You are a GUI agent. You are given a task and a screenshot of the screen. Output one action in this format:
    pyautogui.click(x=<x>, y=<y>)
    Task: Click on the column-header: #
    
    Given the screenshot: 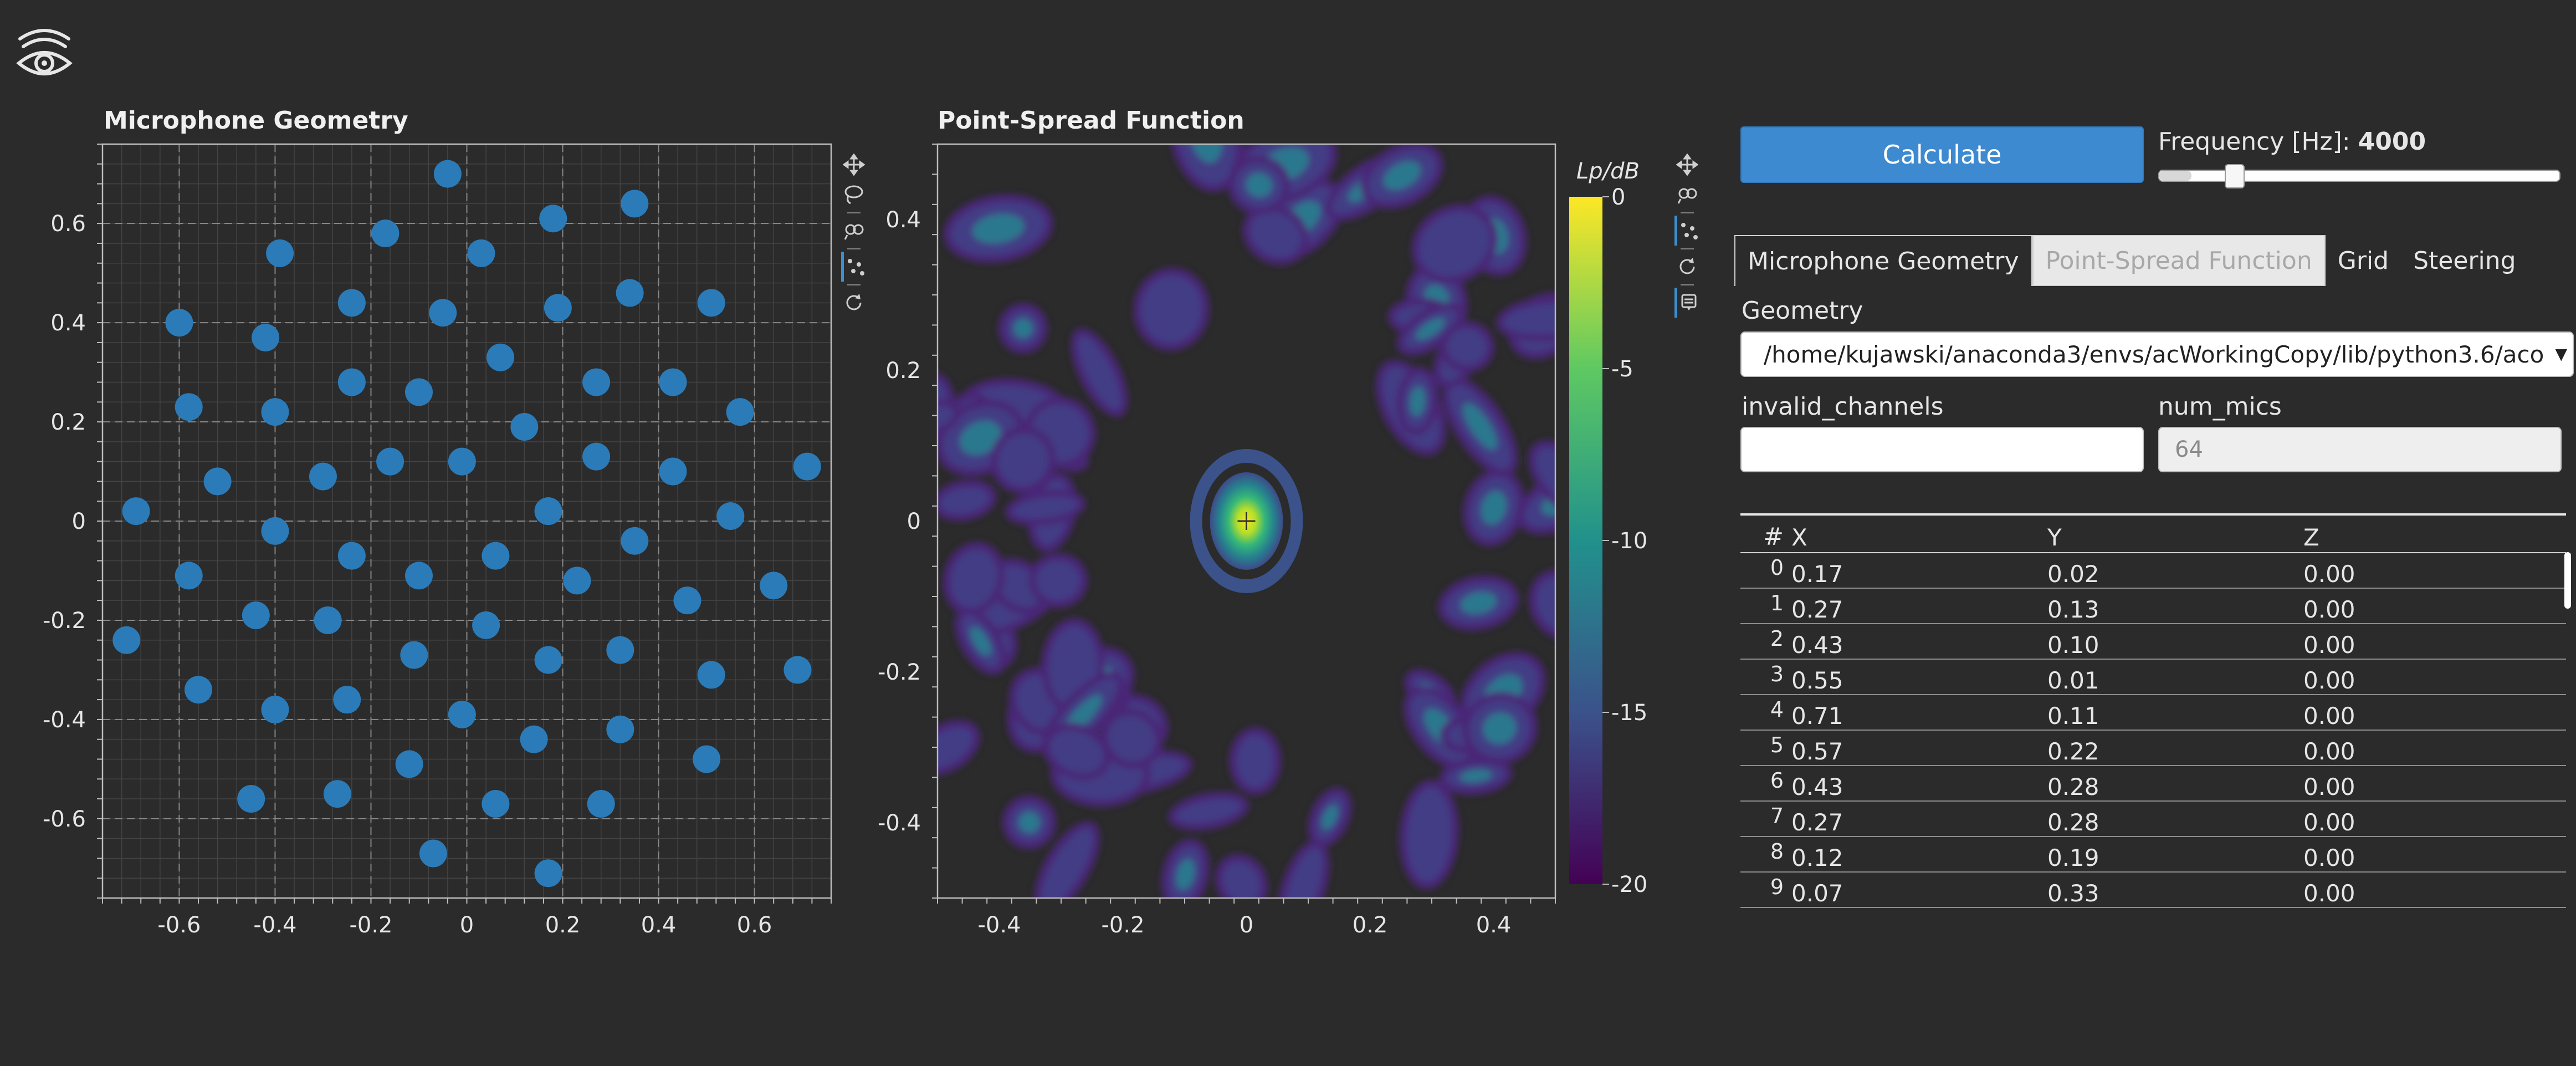 What is the action you would take?
    pyautogui.click(x=1773, y=537)
    